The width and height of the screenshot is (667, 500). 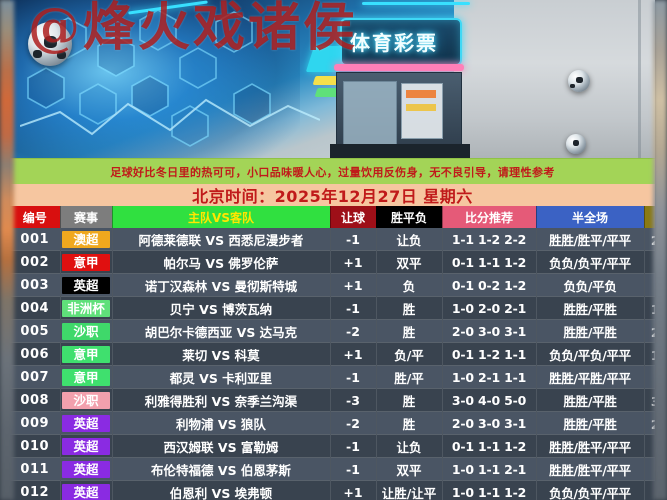 I want to click on table-header-row: 编号赛事主队VS客队让球胜平负比分推荐半全场进球数, so click(x=332, y=217).